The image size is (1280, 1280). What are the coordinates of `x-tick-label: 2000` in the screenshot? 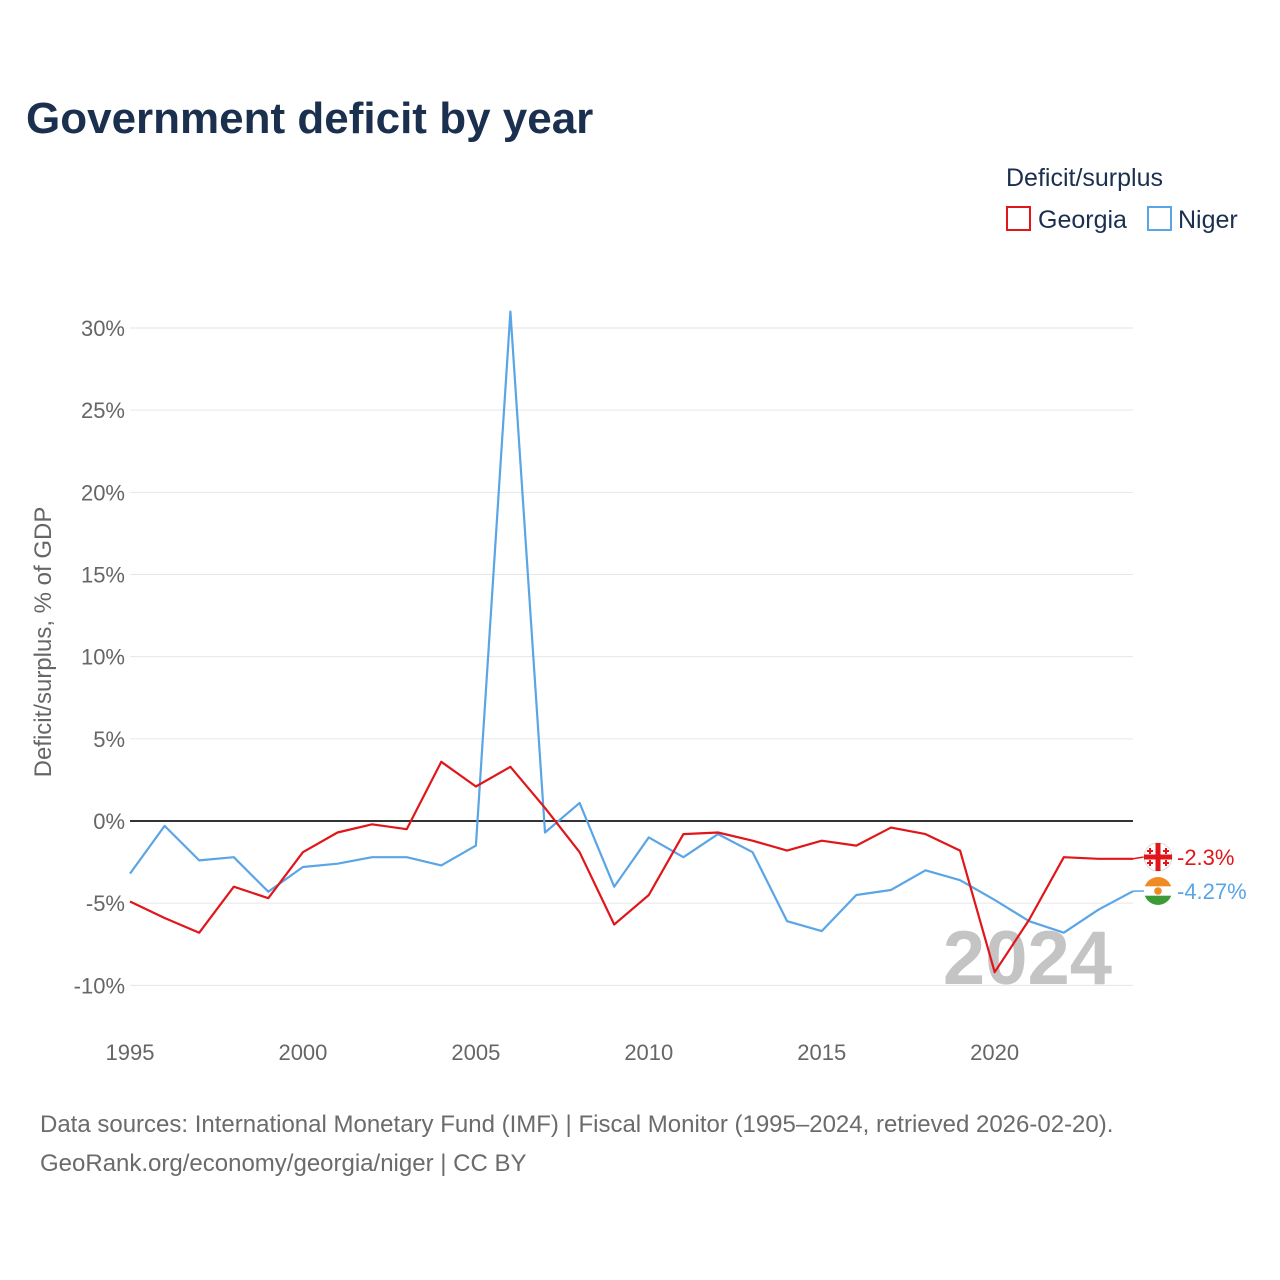 It's located at (302, 1052).